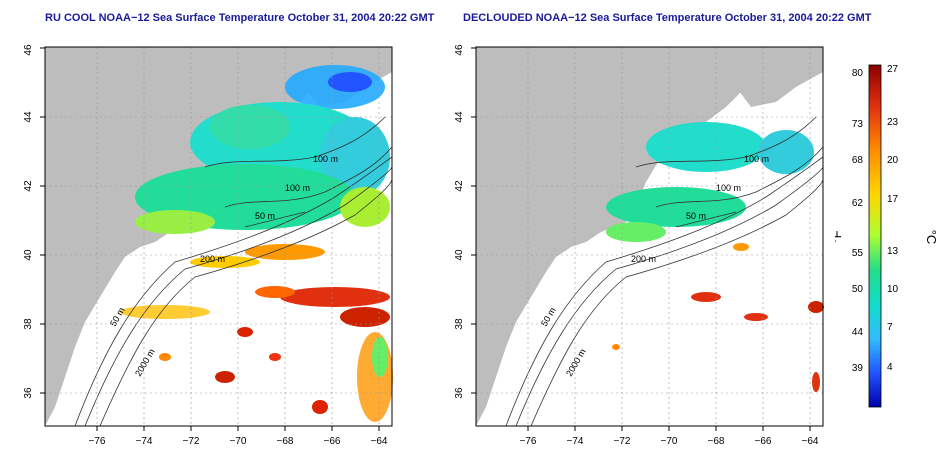 The image size is (950, 475). What do you see at coordinates (764, 77) in the screenshot?
I see `land-mass-north` at bounding box center [764, 77].